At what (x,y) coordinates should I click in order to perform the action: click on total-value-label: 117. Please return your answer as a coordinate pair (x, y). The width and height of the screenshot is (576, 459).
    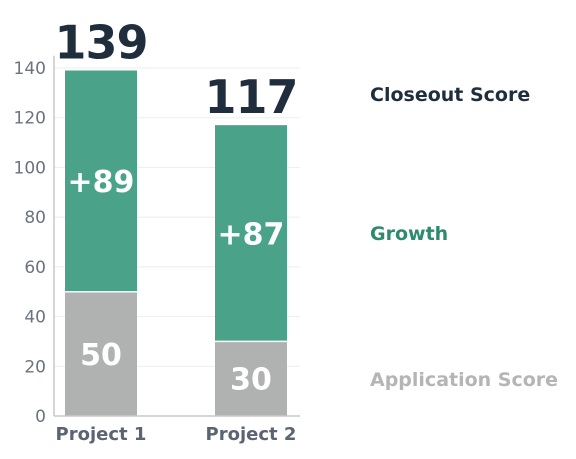
    Looking at the image, I should click on (250, 97).